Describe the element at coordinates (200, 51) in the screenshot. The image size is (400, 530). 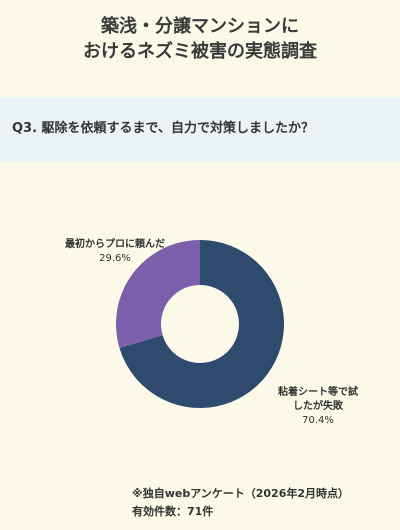
I see `title-line-2: おけるネズミ被害の実態調査` at that location.